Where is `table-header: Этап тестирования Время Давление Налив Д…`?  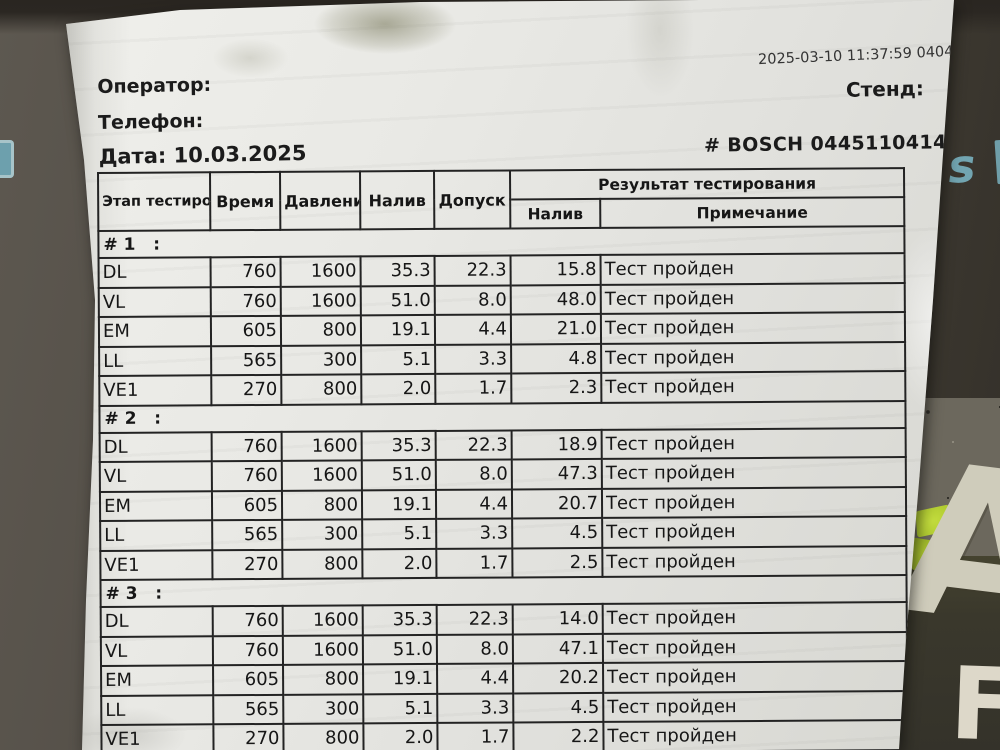
table-header: Этап тестирования Время Давление Налив Д… is located at coordinates (501, 199).